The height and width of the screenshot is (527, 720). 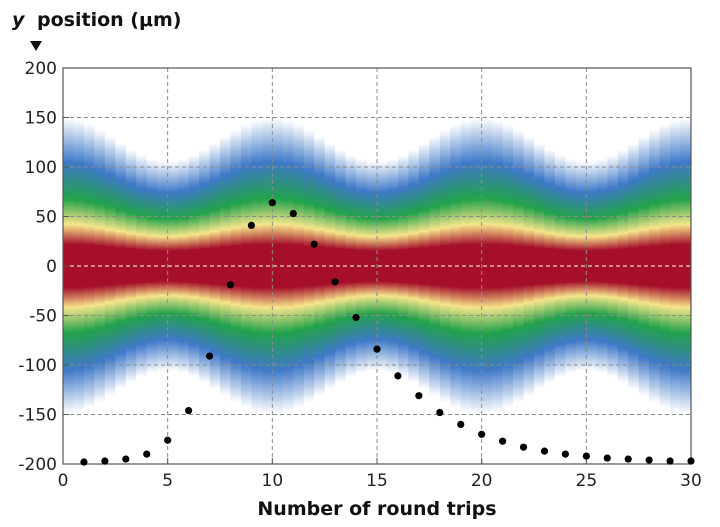 I want to click on x-tick-label: 25, so click(x=587, y=481).